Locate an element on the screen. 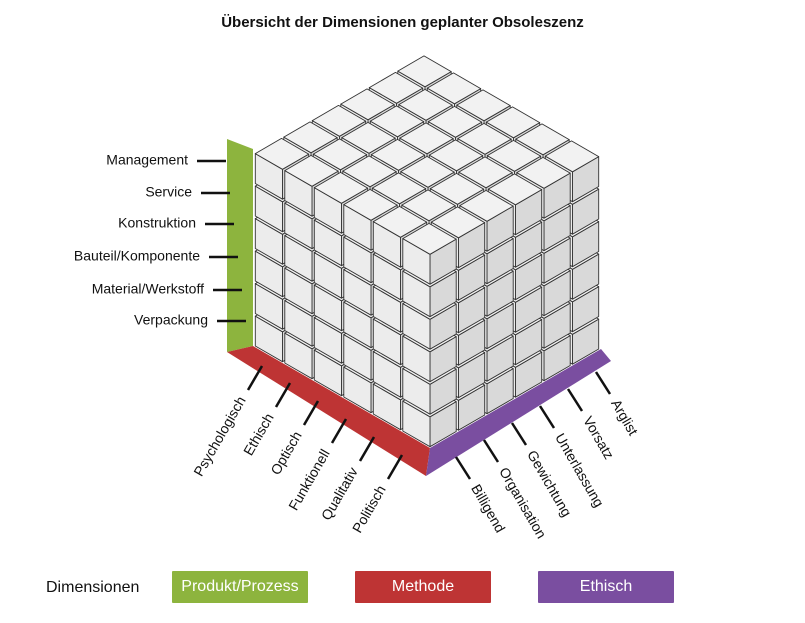 The width and height of the screenshot is (805, 623). methode-label: Politisch is located at coordinates (369, 508).